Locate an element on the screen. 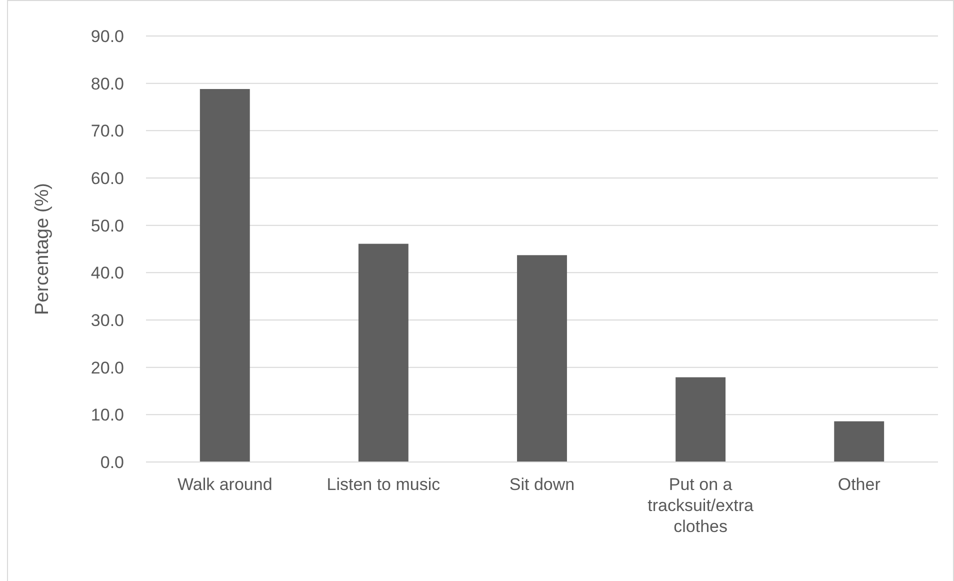 Image resolution: width=954 pixels, height=581 pixels. y-tick-label: 80.0 is located at coordinates (107, 84).